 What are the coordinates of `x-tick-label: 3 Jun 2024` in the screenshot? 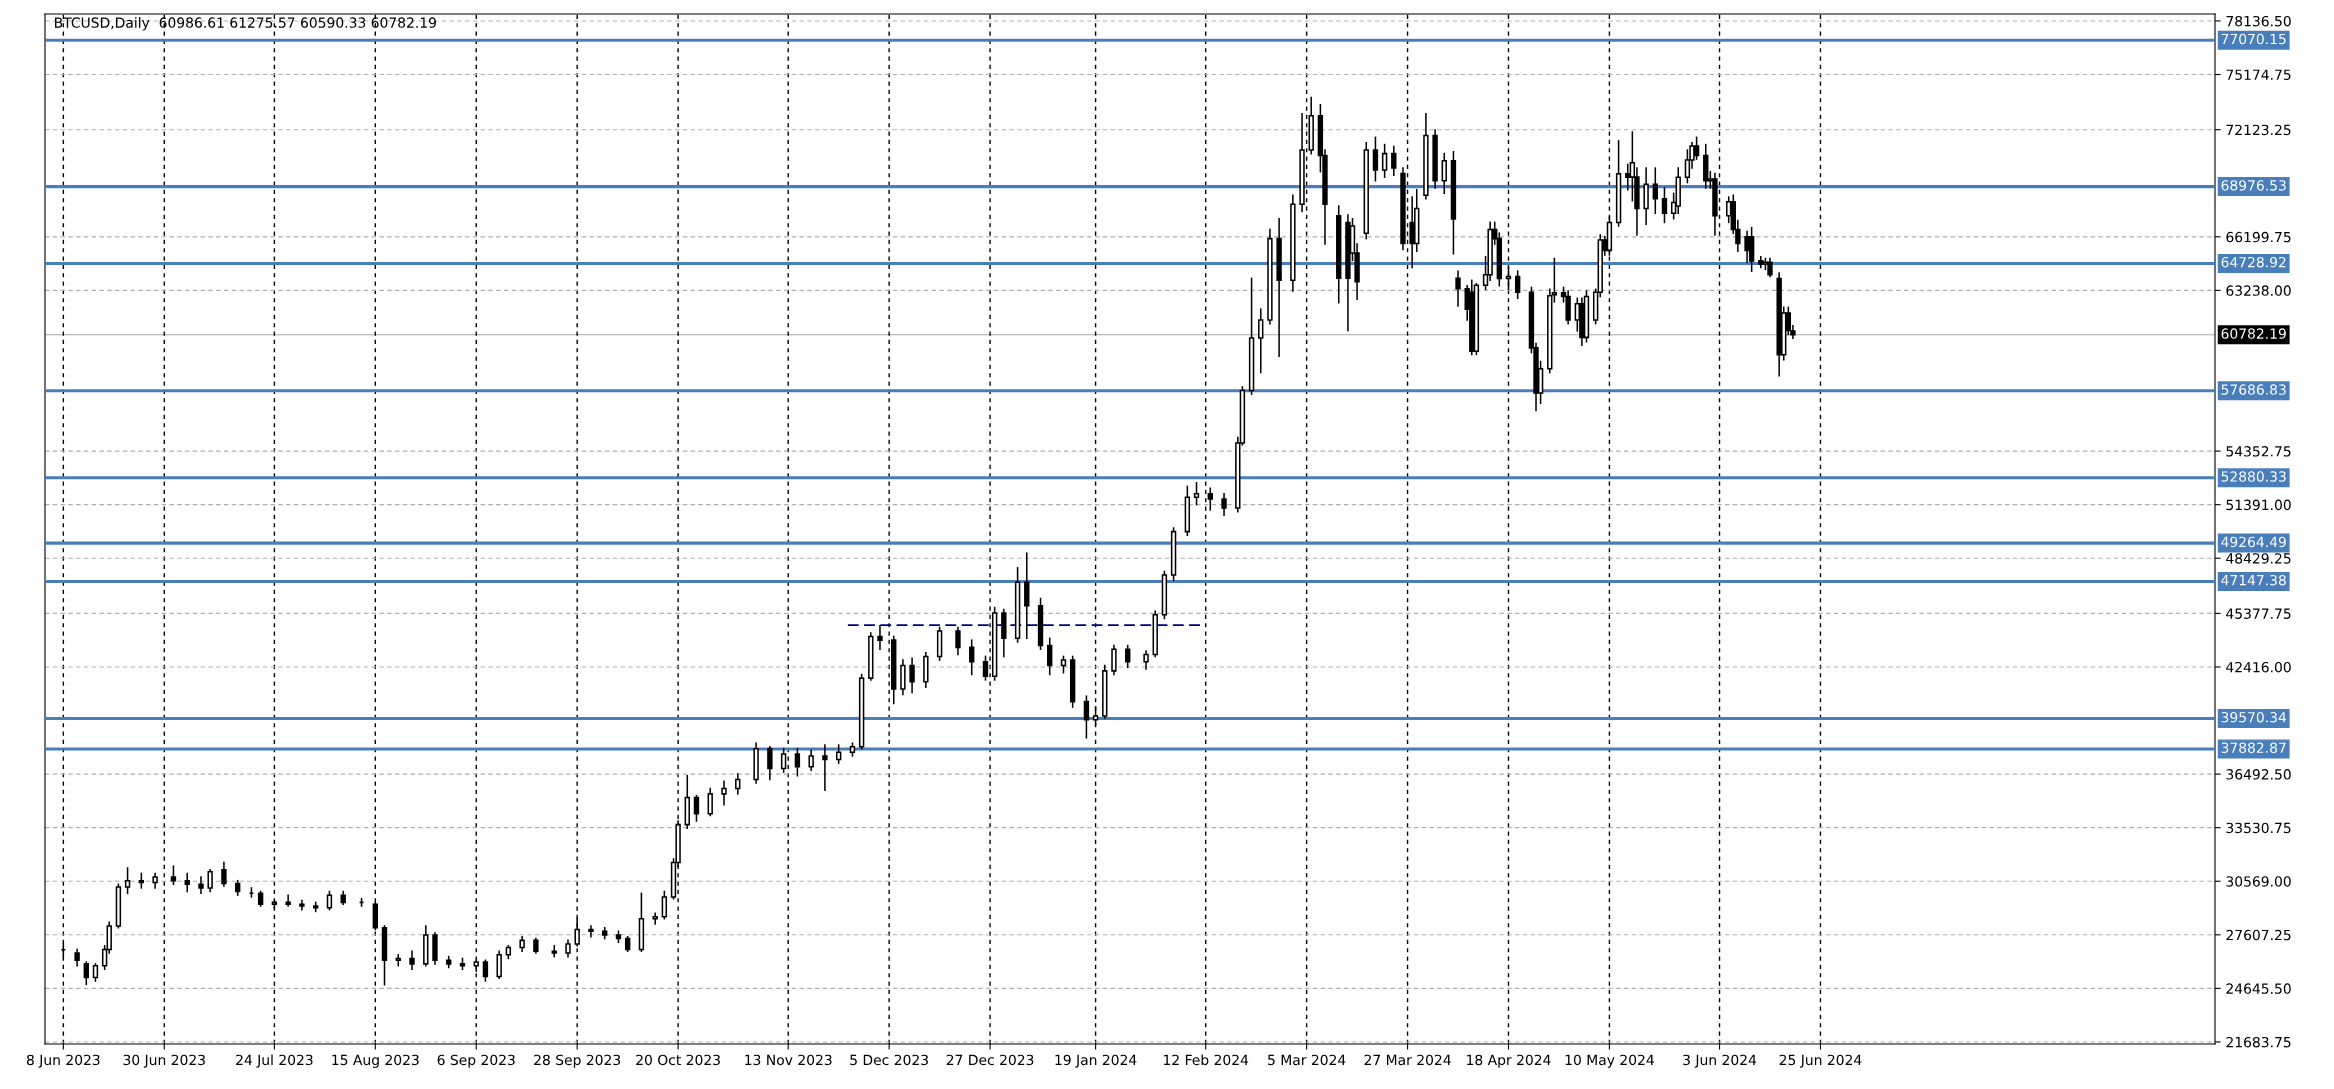 It's located at (1720, 1061).